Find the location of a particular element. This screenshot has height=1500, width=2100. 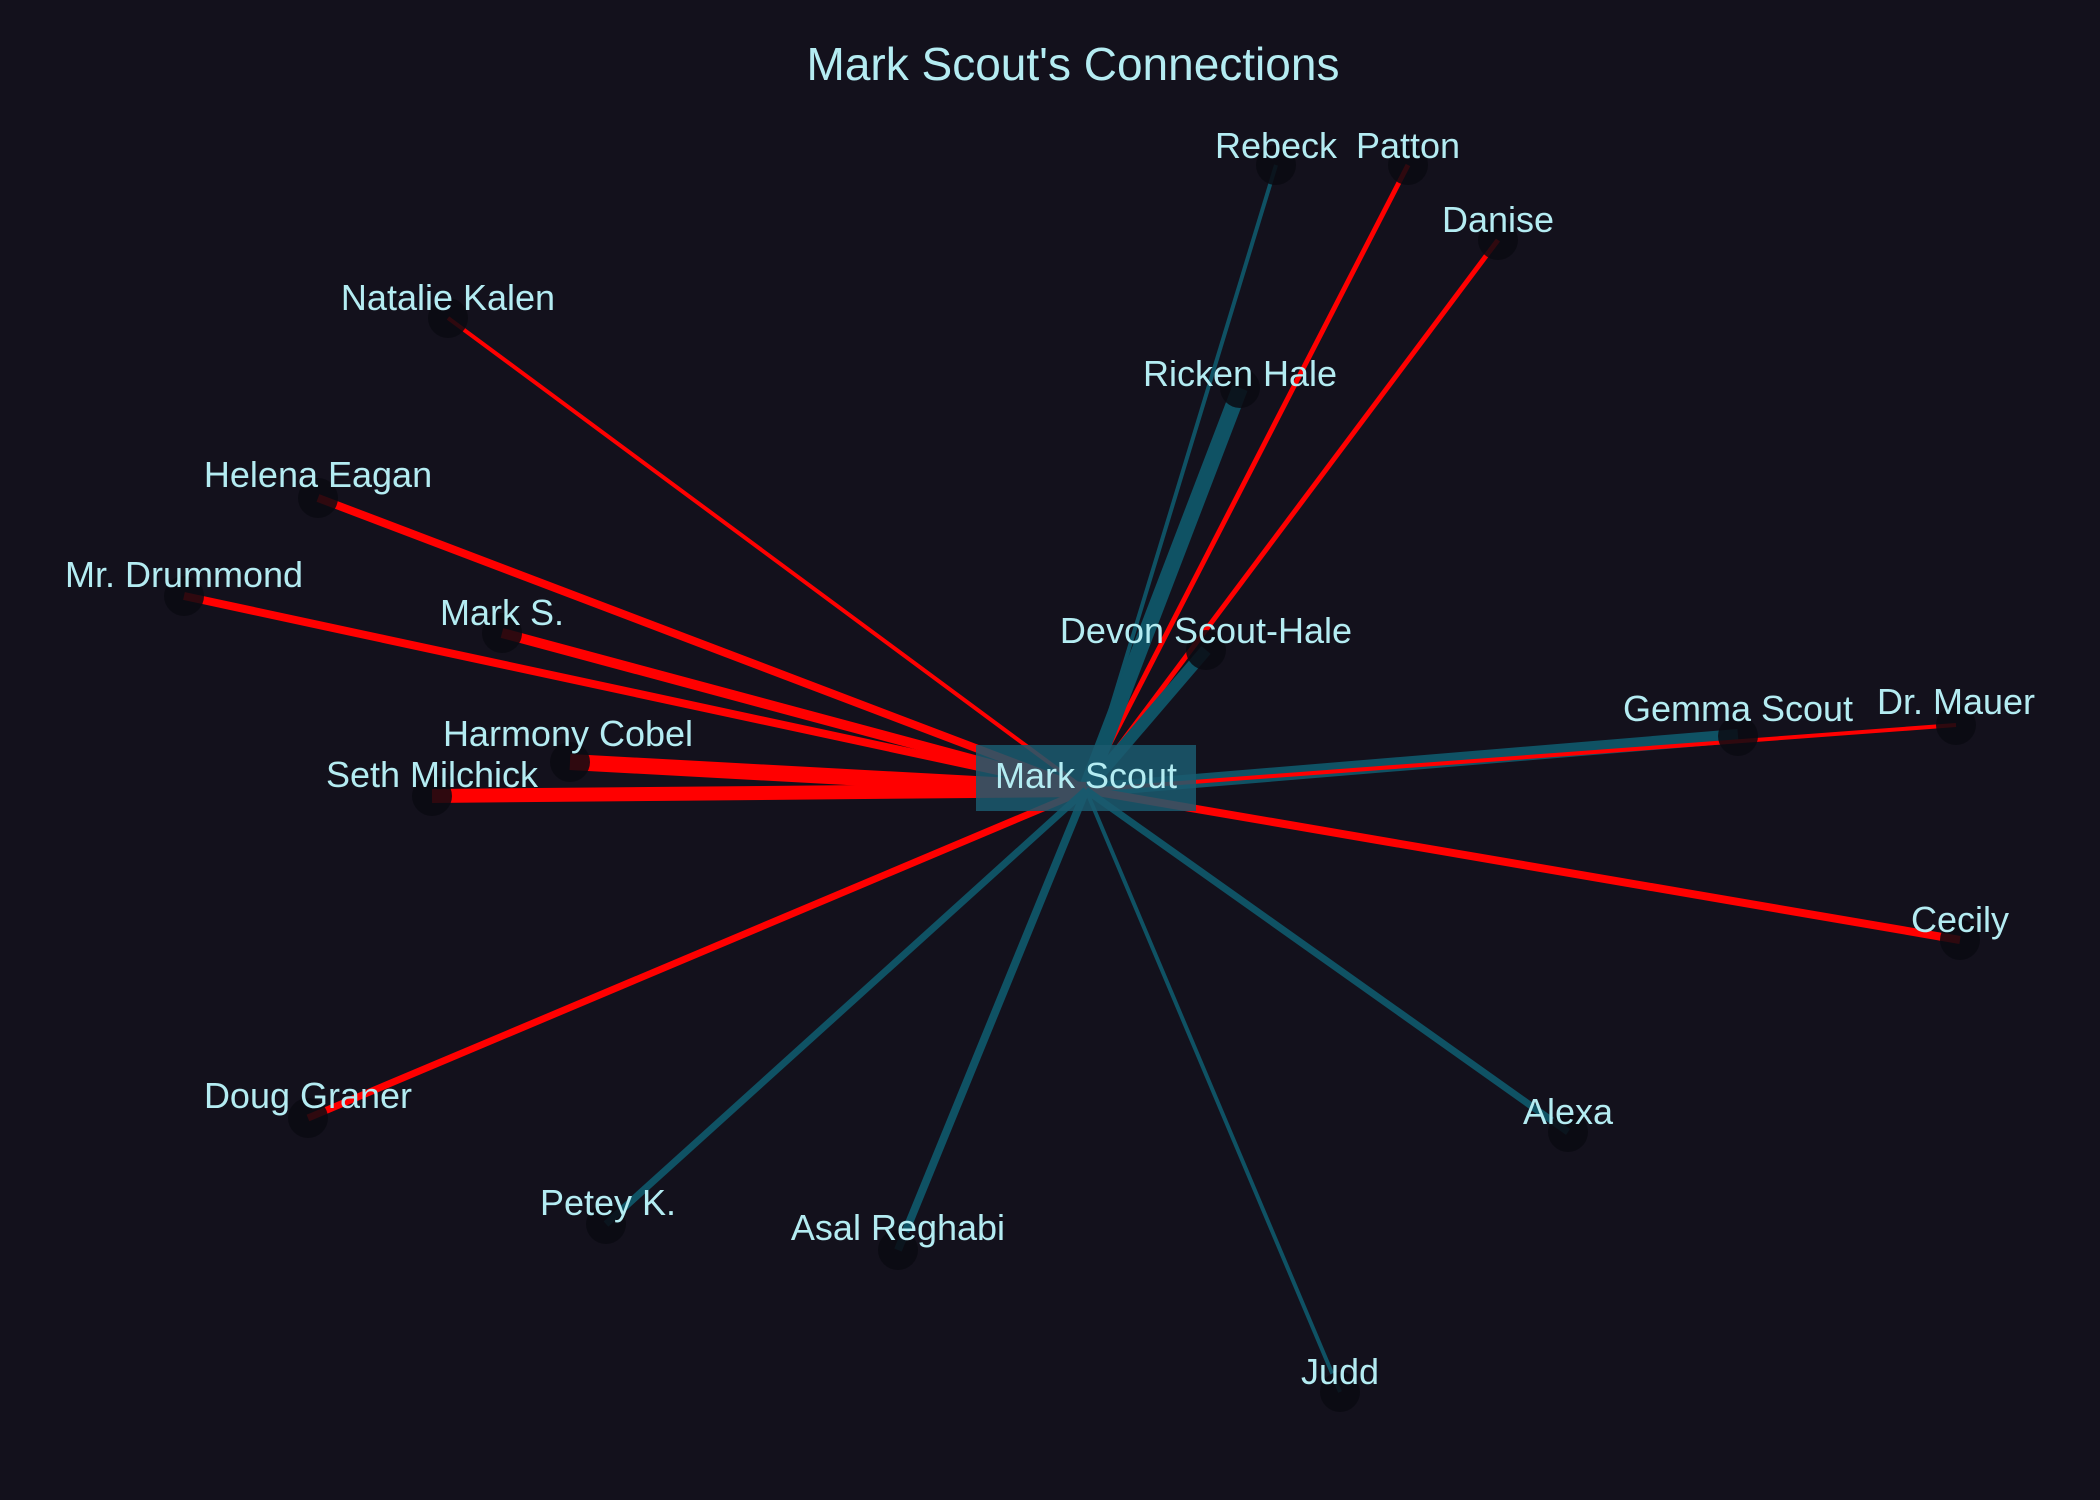

node-devon-scout-hale is located at coordinates (1206, 650).